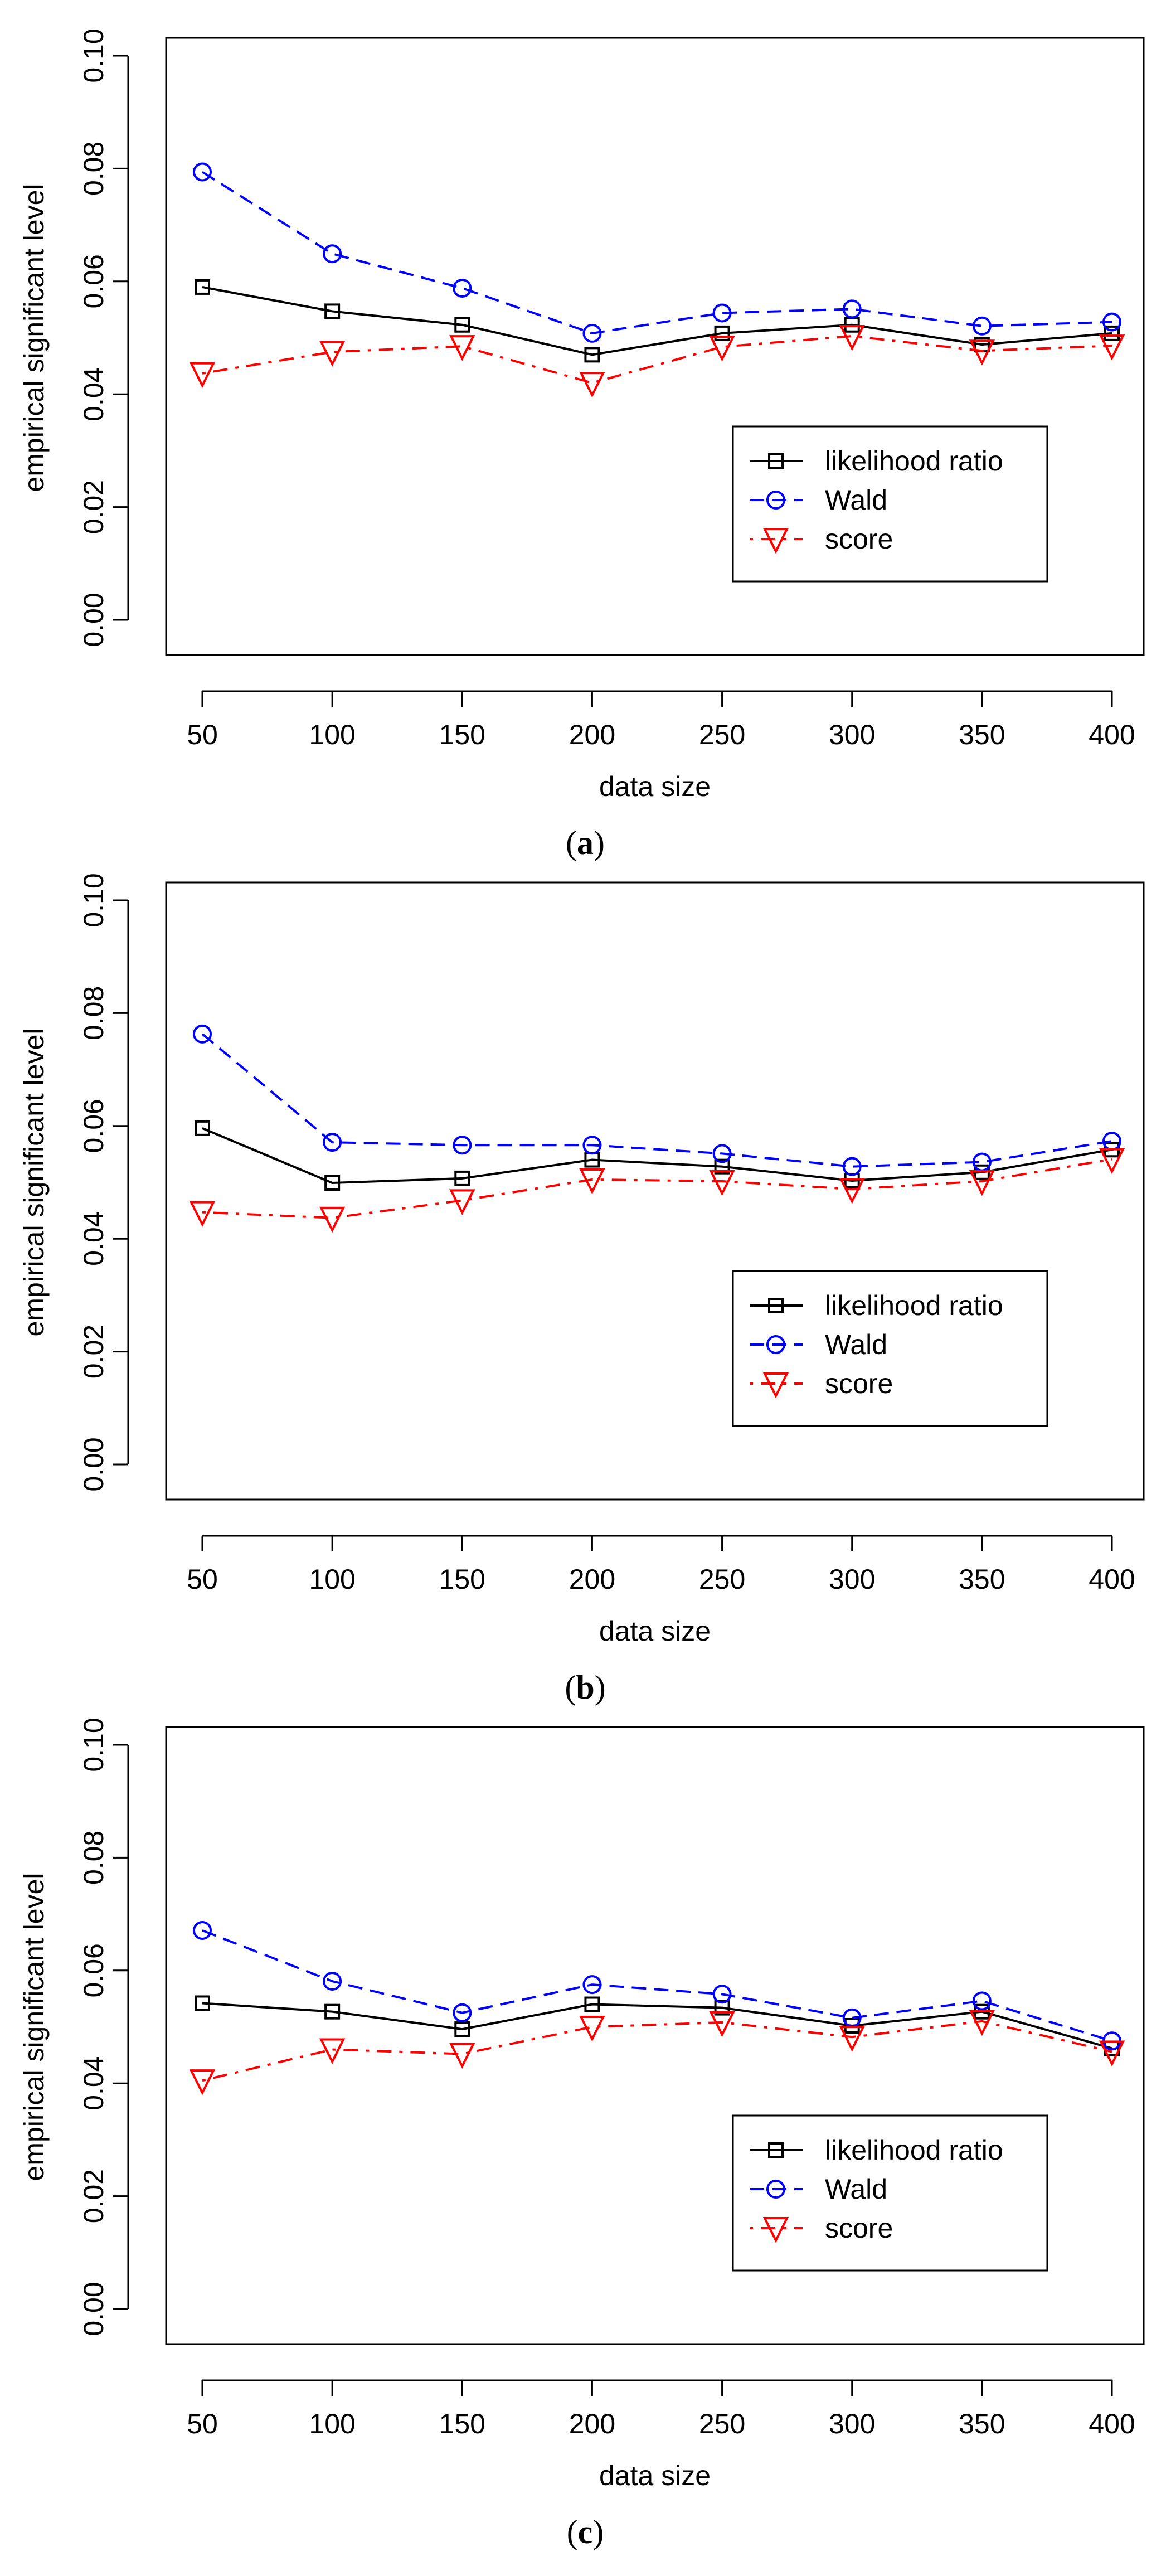 This screenshot has width=1171, height=2576. What do you see at coordinates (914, 461) in the screenshot?
I see `legend-label: likelihood ratio` at bounding box center [914, 461].